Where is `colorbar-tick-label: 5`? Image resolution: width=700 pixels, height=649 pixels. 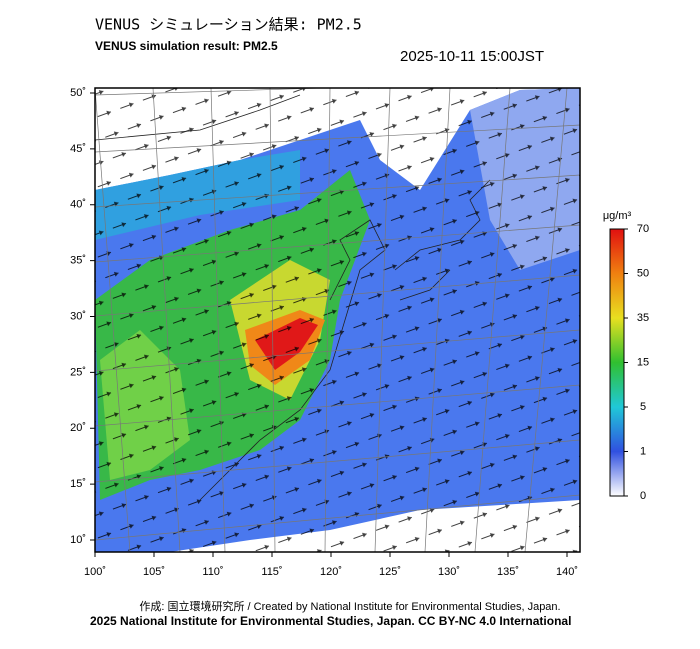
colorbar-tick-label: 5 is located at coordinates (643, 407).